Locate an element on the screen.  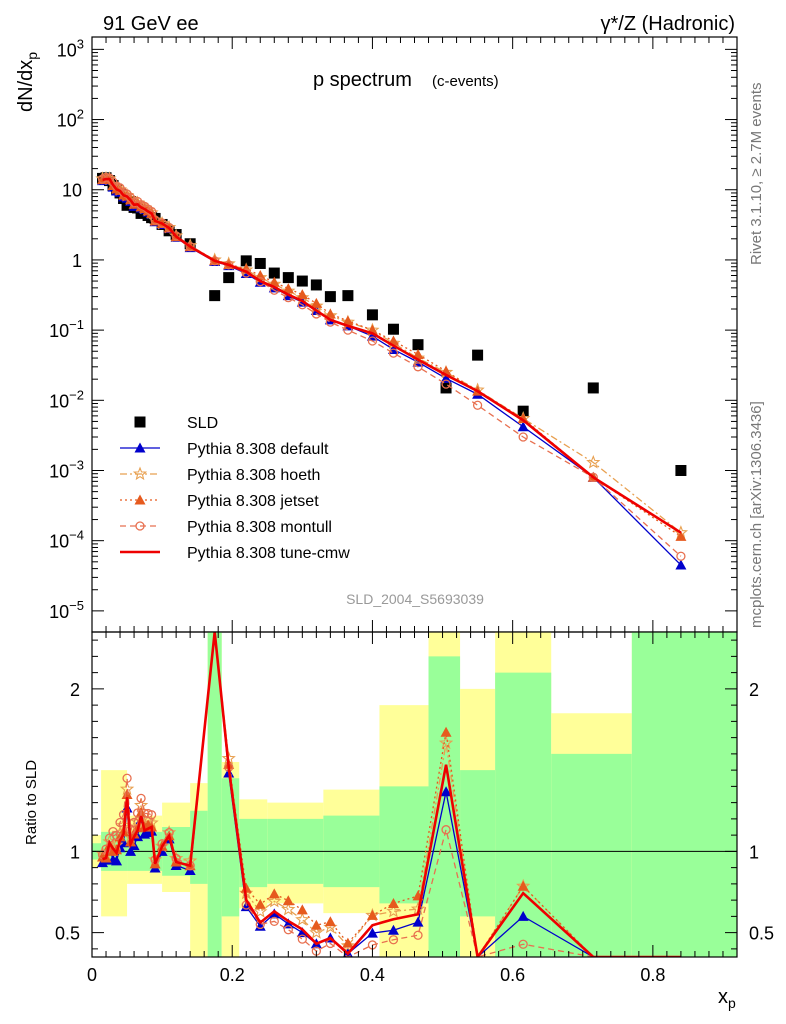
header-left: 91 GeV ee is located at coordinates (151, 24).